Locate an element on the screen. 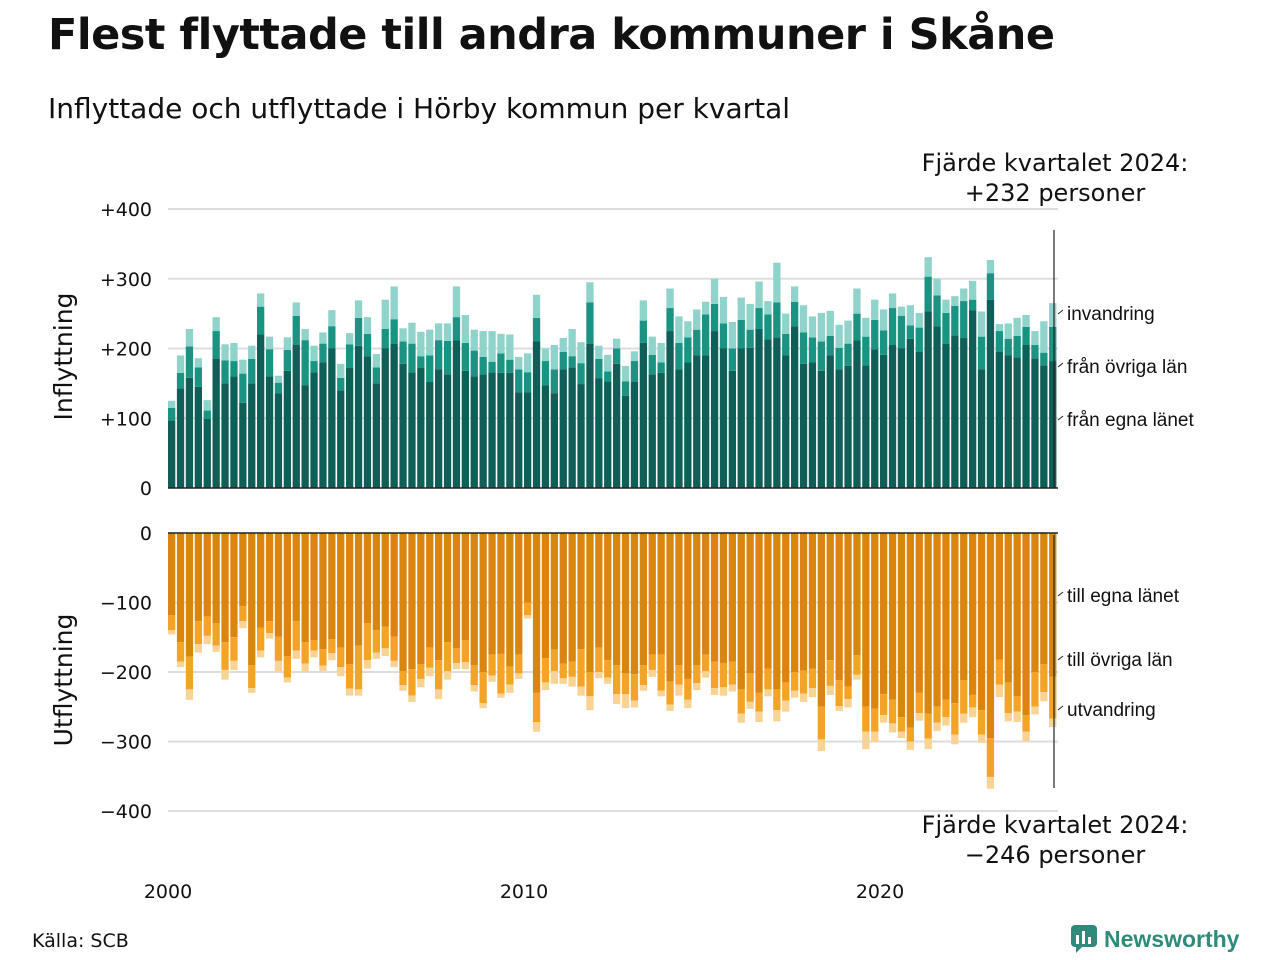 The width and height of the screenshot is (1280, 960). brand-logo: Newsworthy is located at coordinates (1154, 939).